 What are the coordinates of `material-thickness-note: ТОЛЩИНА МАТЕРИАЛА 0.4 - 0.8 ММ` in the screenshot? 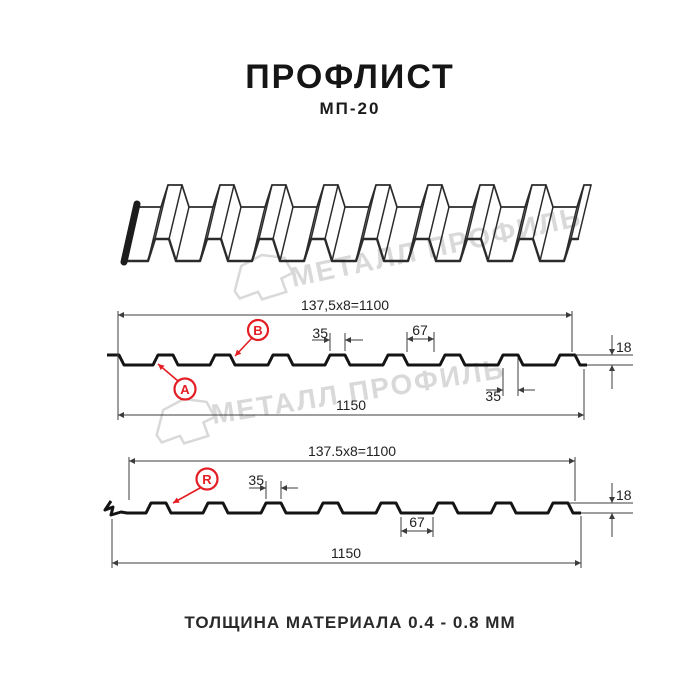 It's located at (350, 622).